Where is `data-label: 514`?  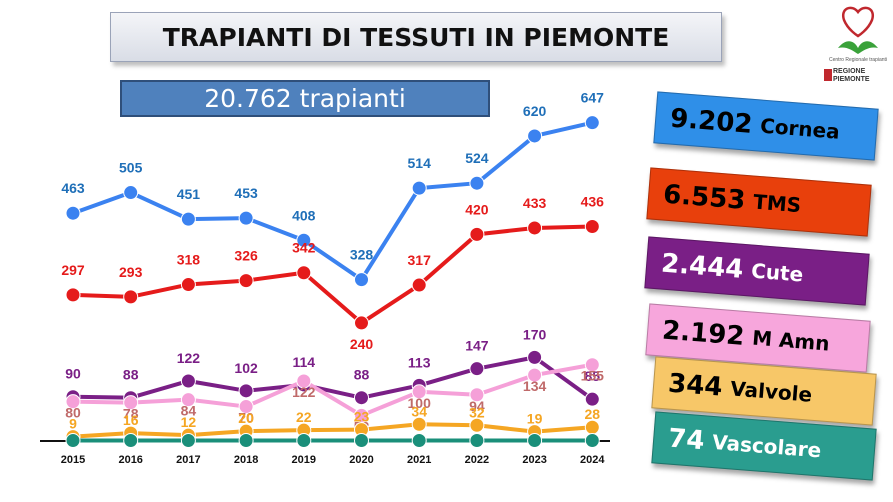 data-label: 514 is located at coordinates (420, 163).